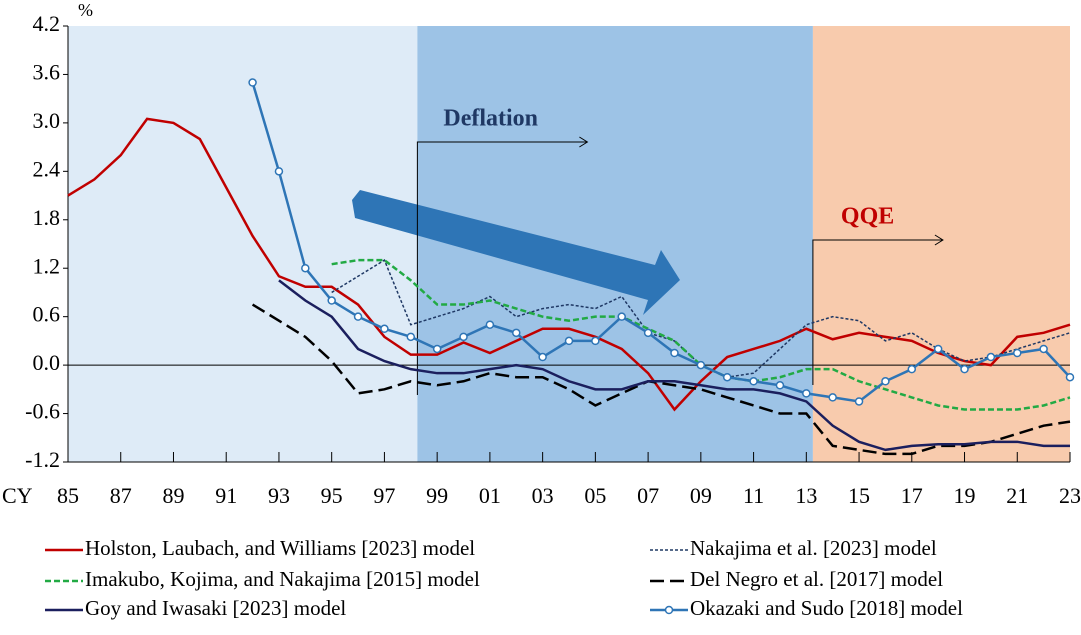  What do you see at coordinates (490, 495) in the screenshot?
I see `x-tick-label: 01` at bounding box center [490, 495].